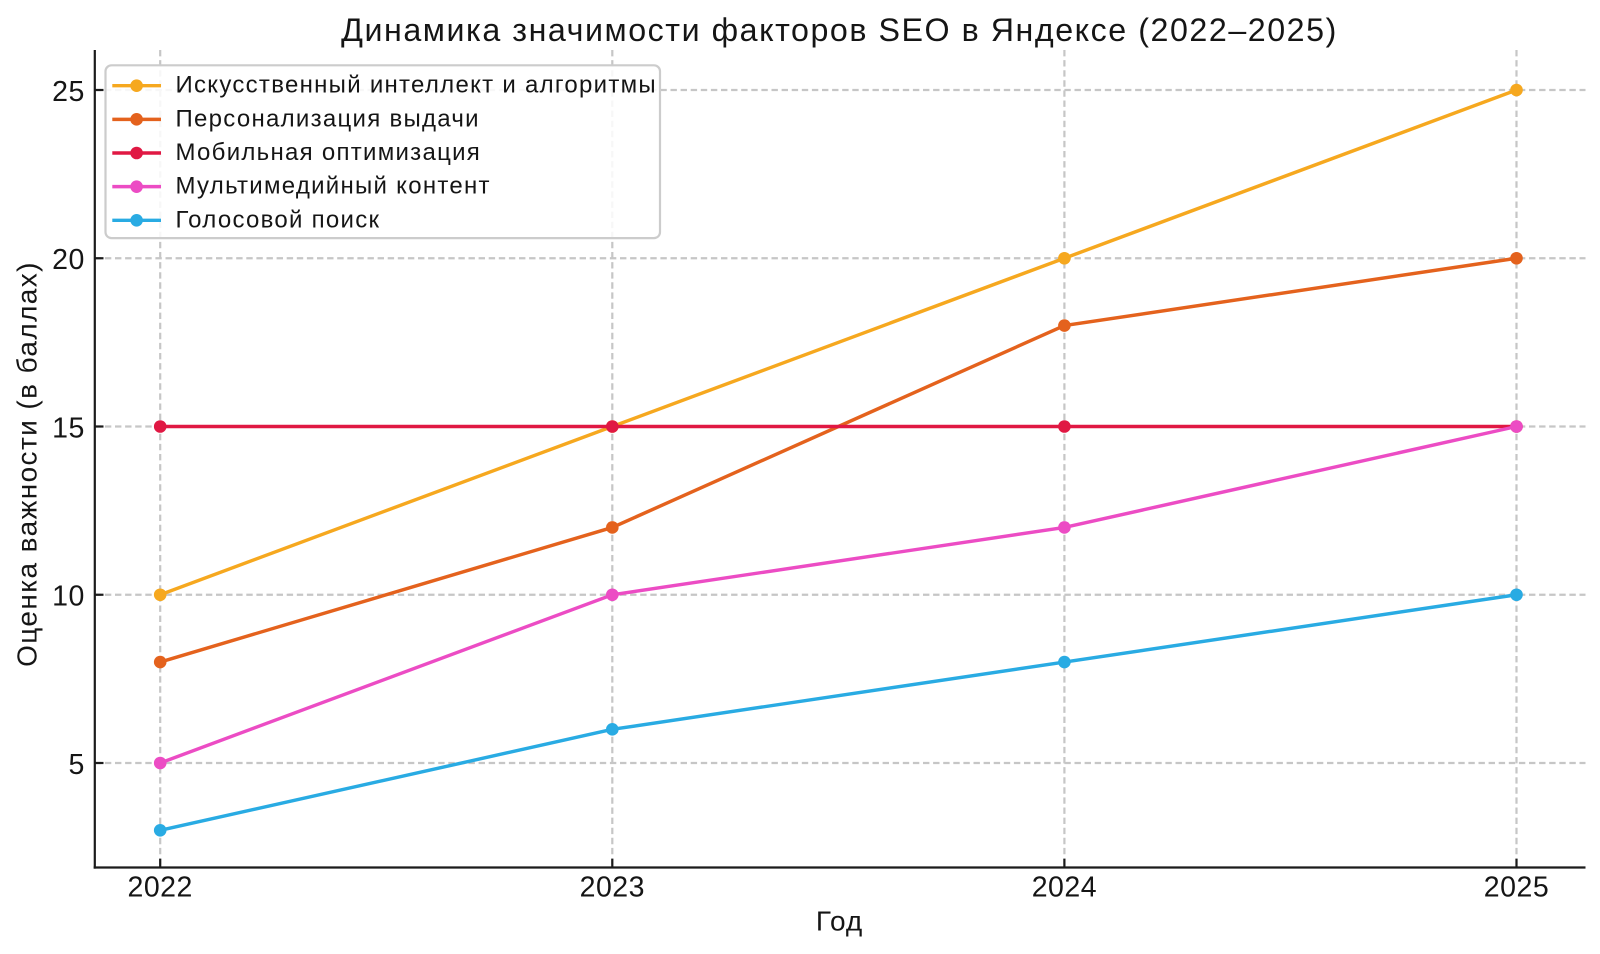  Describe the element at coordinates (329, 152) in the screenshot. I see `svg-text: Мобильная оптимизация` at that location.